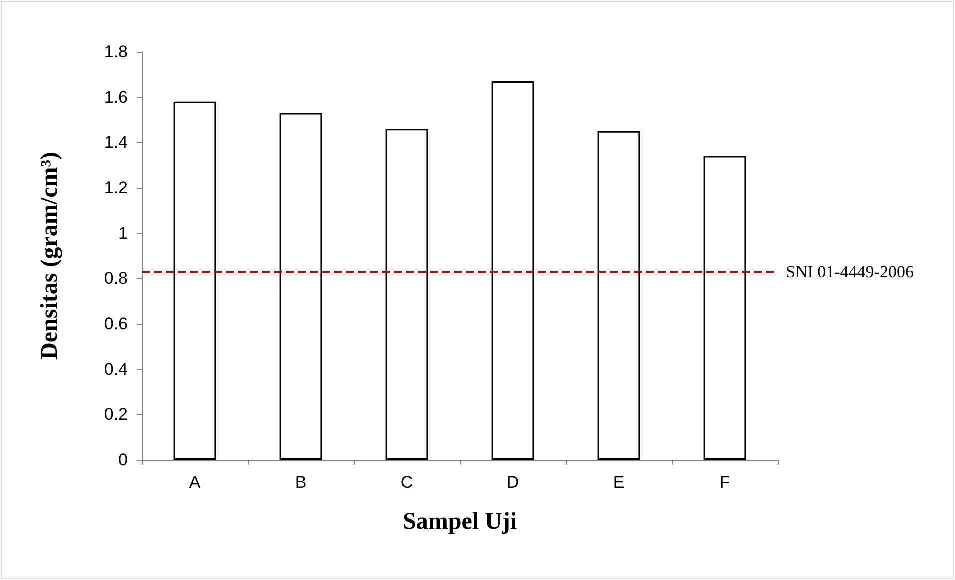  Describe the element at coordinates (850, 272) in the screenshot. I see `ref-line-label: SNI 01-4449-2006` at that location.